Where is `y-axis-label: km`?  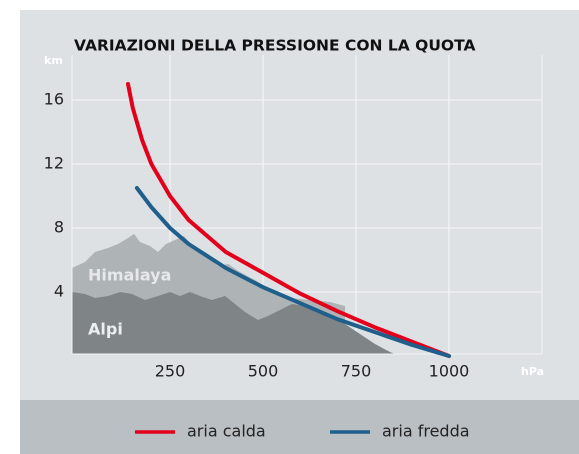 y-axis-label: km is located at coordinates (53, 60).